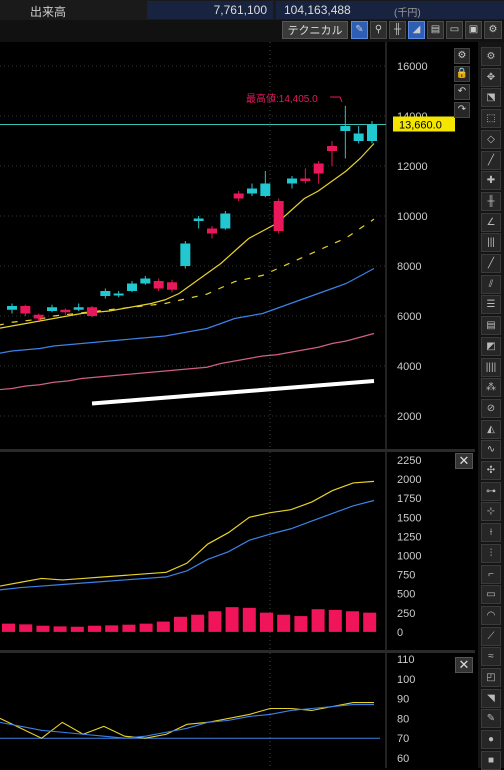 This screenshot has height=770, width=504. What do you see at coordinates (491, 470) in the screenshot?
I see `pitchfork-icon: ✣` at bounding box center [491, 470].